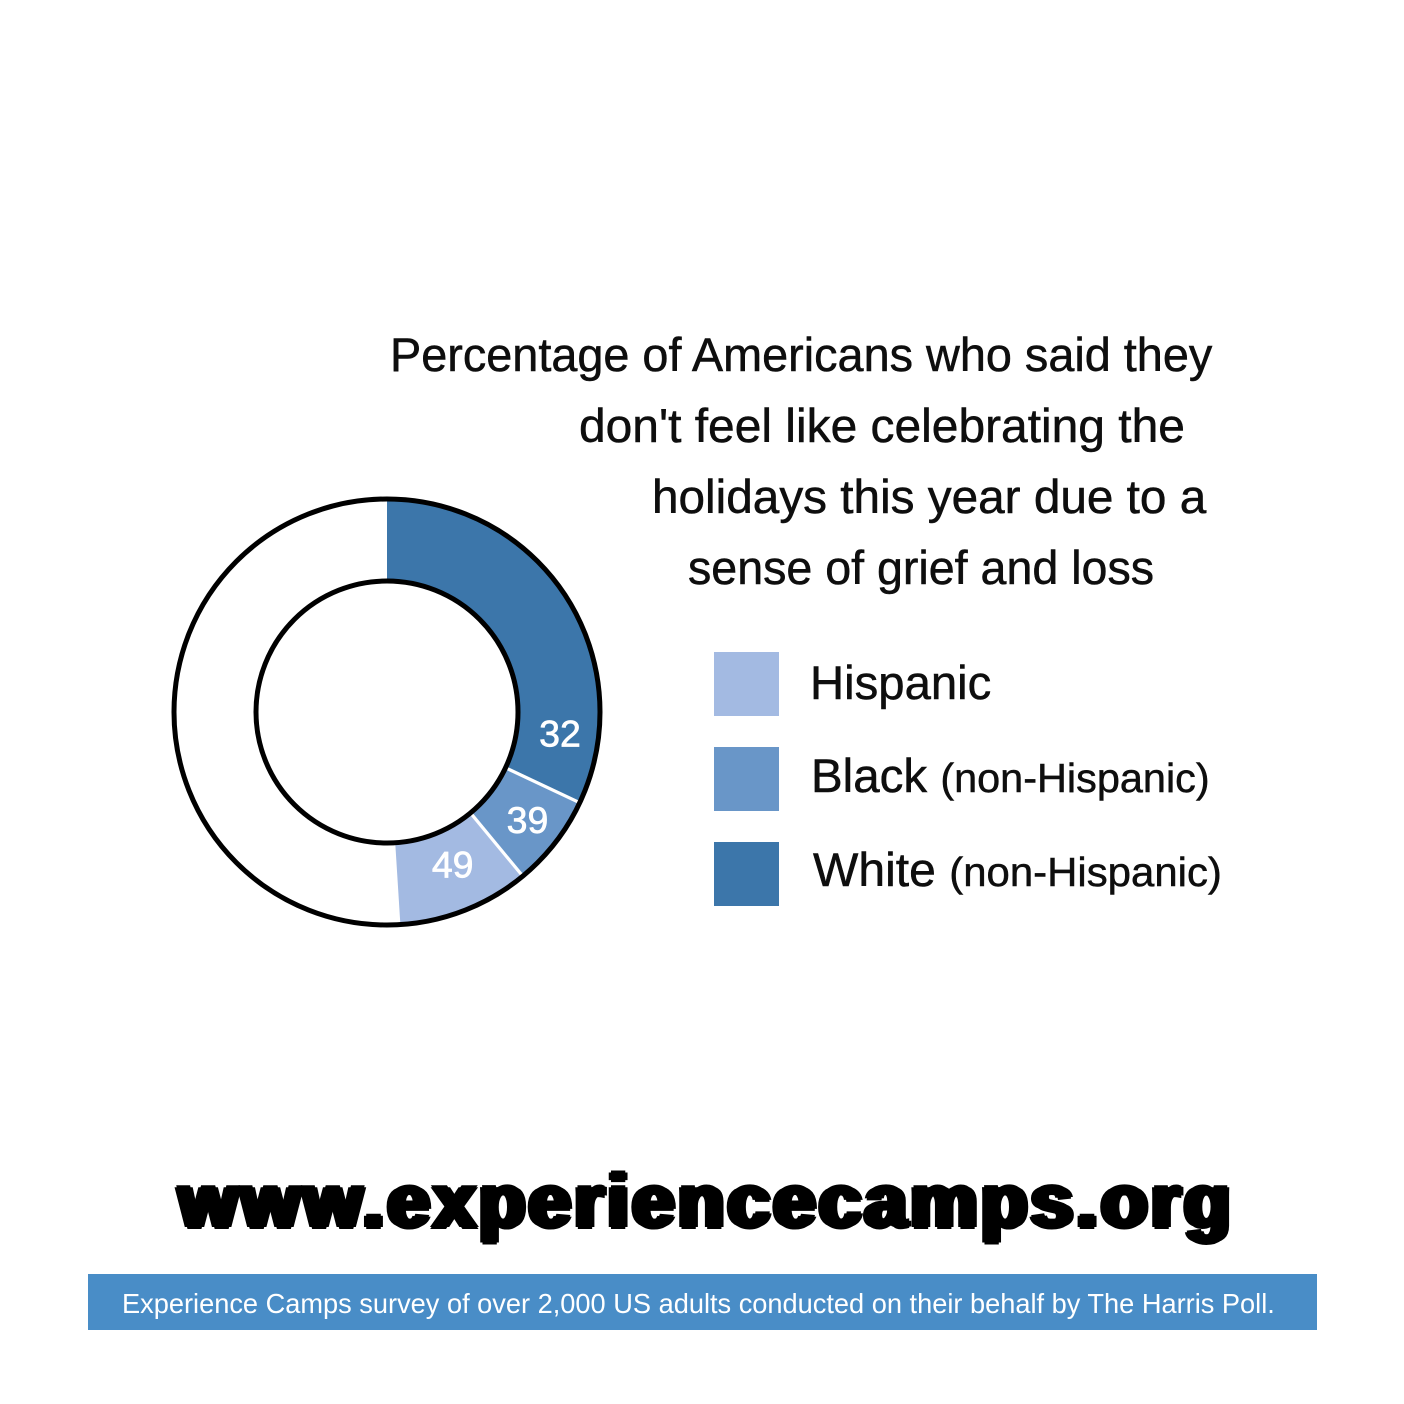 This screenshot has width=1404, height=1404. I want to click on svg-text: 39, so click(528, 820).